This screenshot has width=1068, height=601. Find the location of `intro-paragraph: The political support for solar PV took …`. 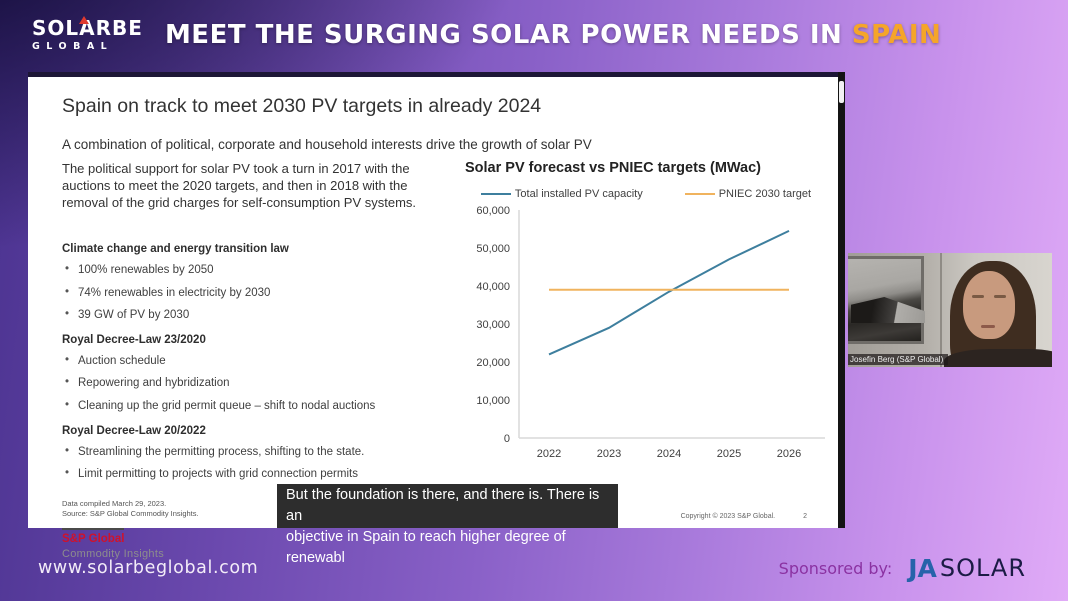

intro-paragraph: The political support for solar PV took … is located at coordinates (239, 186).